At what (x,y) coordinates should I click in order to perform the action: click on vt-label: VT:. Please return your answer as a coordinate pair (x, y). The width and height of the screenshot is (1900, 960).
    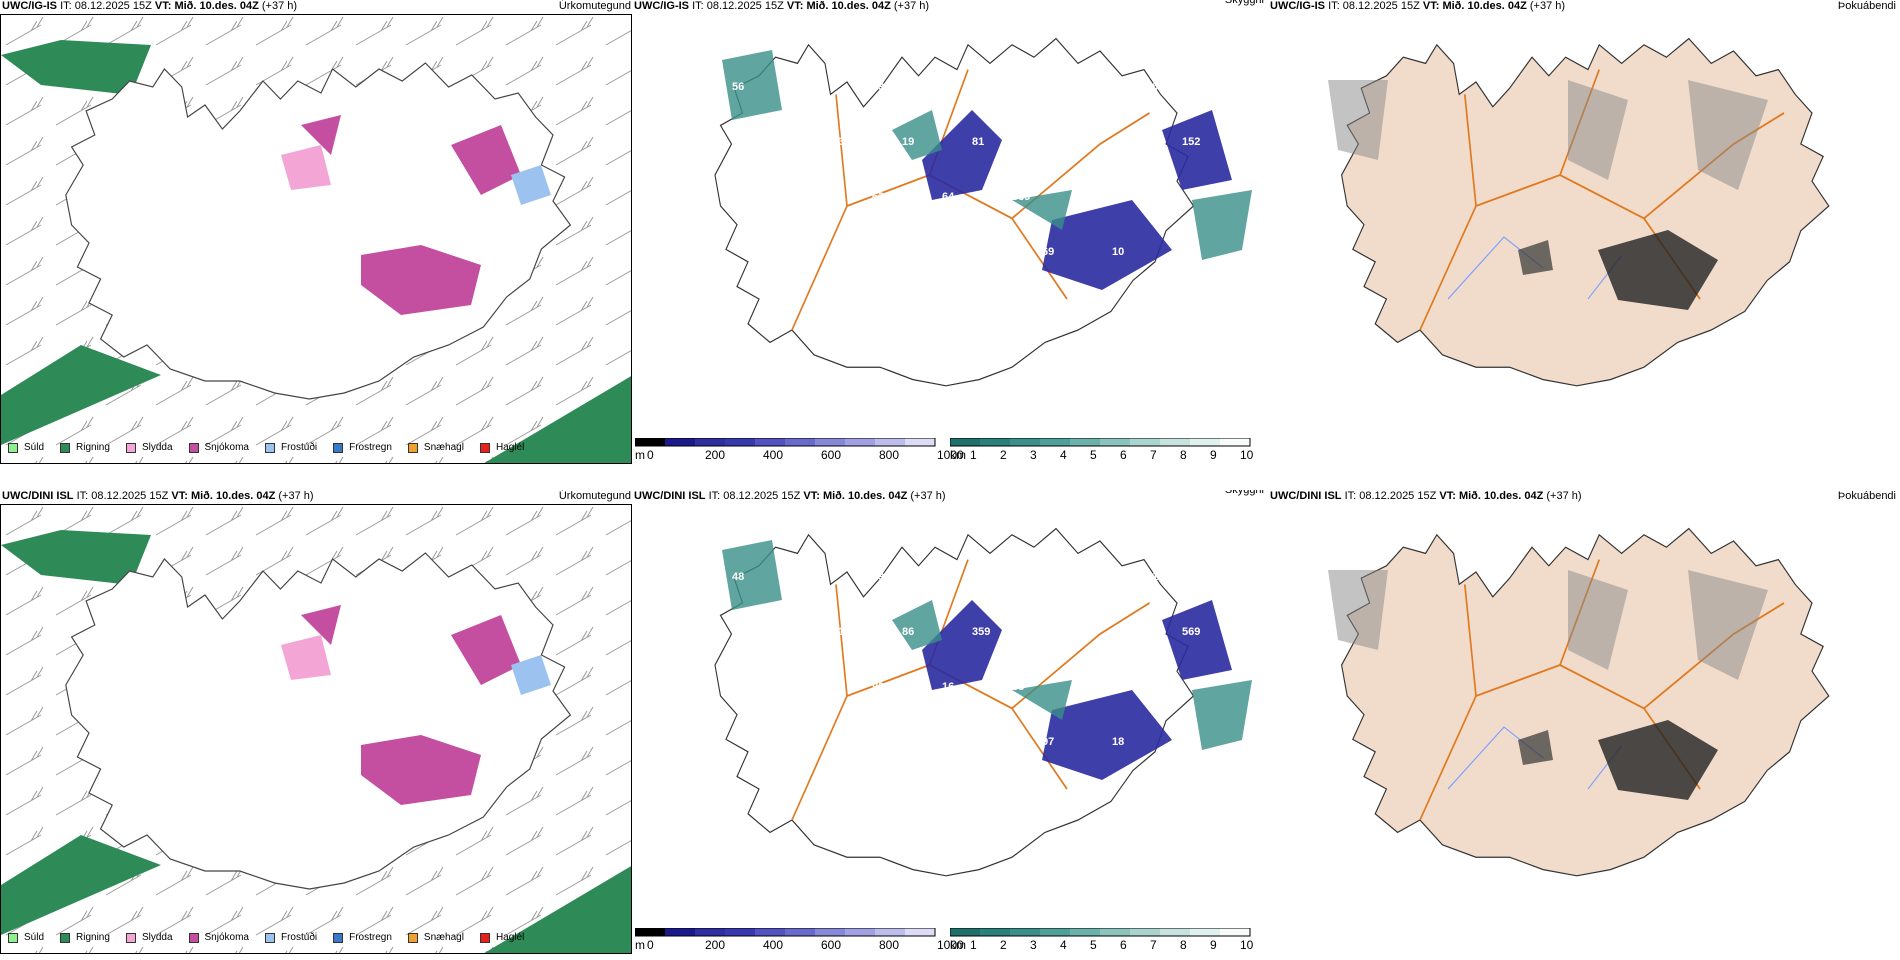
    Looking at the image, I should click on (179, 496).